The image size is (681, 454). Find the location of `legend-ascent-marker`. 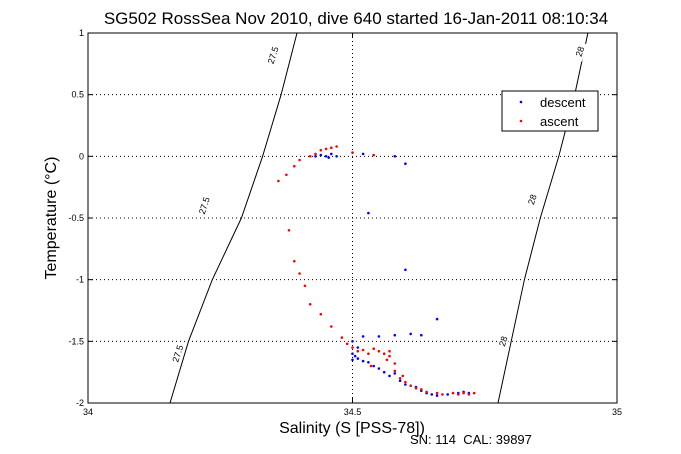

legend-ascent-marker is located at coordinates (521, 121).